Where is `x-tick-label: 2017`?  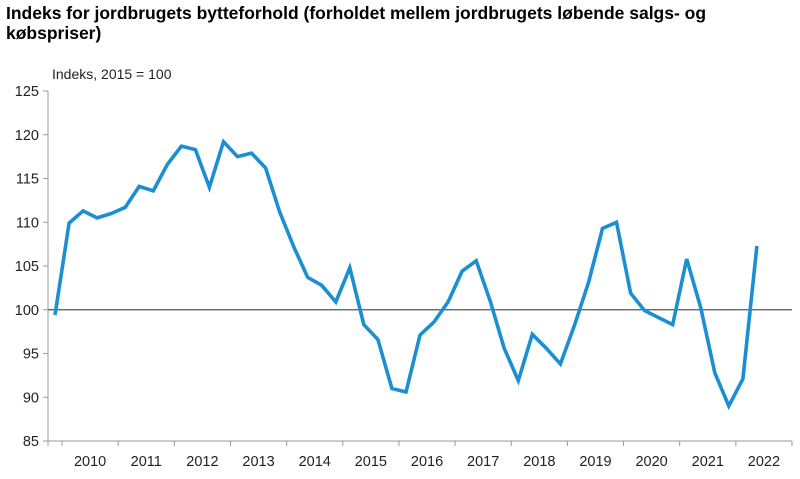
x-tick-label: 2017 is located at coordinates (483, 462).